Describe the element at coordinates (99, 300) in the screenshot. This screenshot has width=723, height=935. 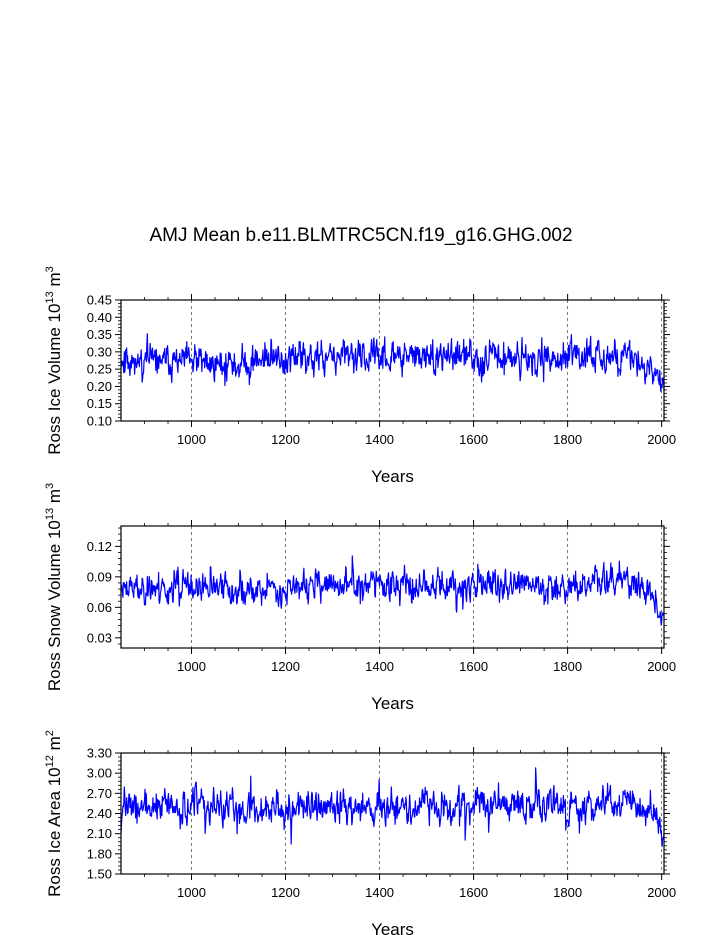
I see `y-tick-label: 0.45` at that location.